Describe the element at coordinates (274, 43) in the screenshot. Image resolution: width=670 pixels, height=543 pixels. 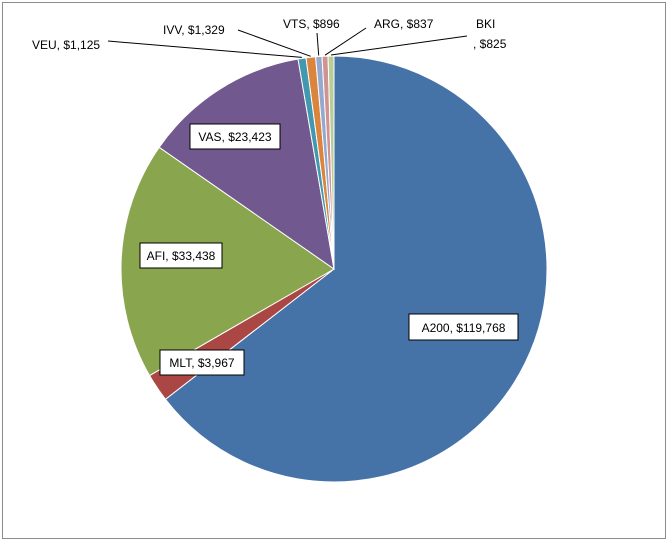
I see `leader-line-ivv` at that location.